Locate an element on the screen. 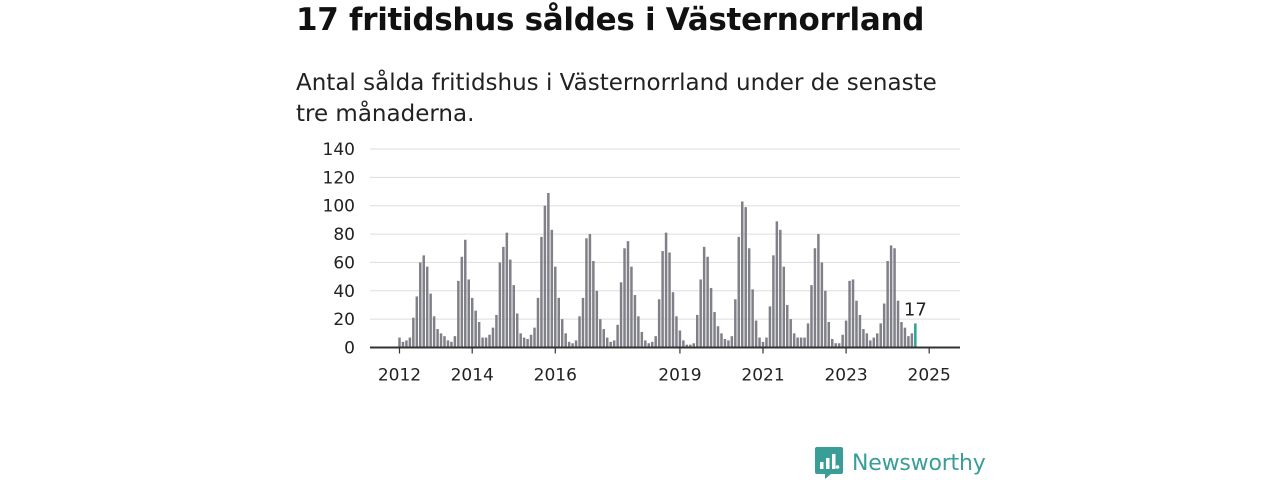 Image resolution: width=1280 pixels, height=480 pixels. y-tick-label: 40 is located at coordinates (344, 292).